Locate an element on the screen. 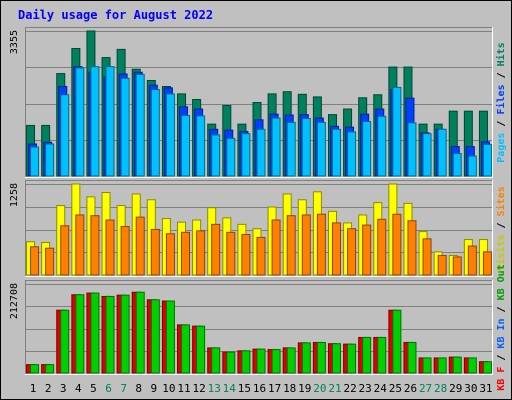 Image resolution: width=512 pixels, height=400 pixels. legend-entry: KB Out is located at coordinates (501, 282).